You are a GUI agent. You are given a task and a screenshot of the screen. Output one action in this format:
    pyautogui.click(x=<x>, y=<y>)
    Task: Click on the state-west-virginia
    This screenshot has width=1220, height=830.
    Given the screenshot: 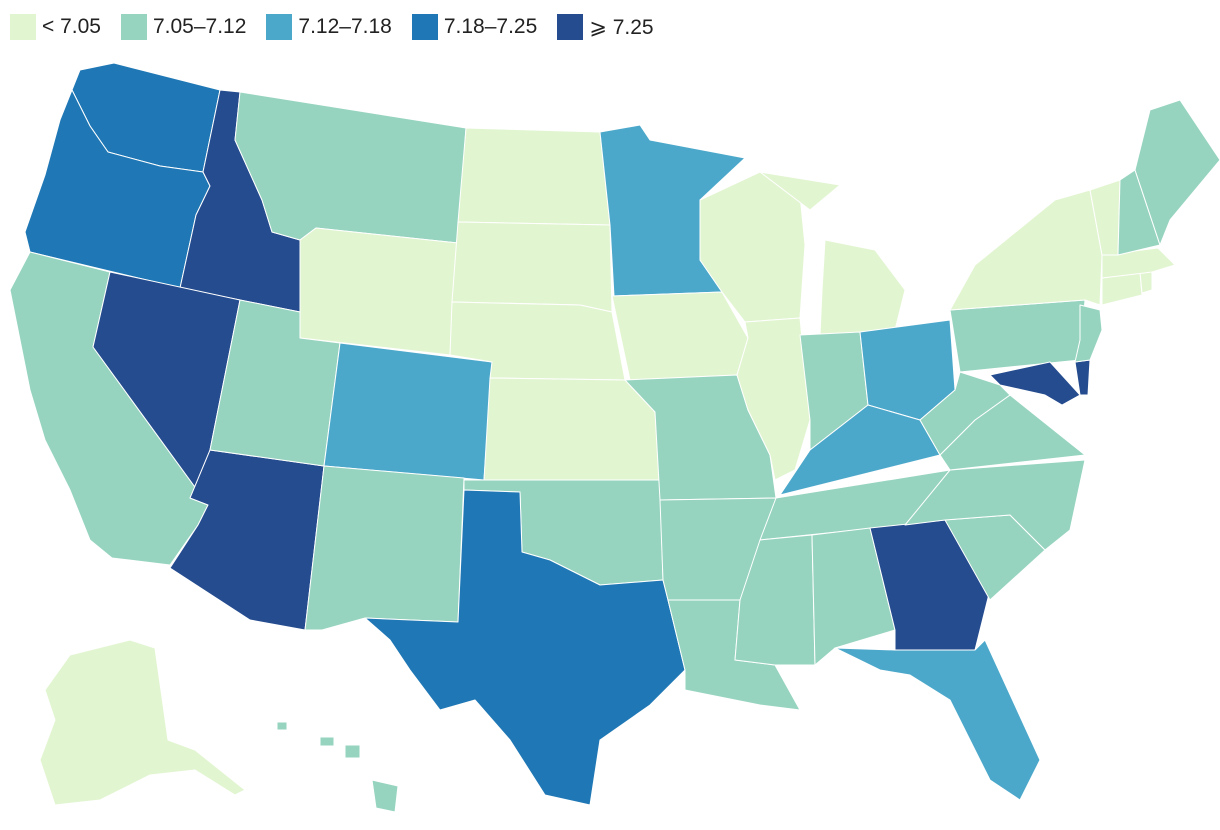 What is the action you would take?
    pyautogui.click(x=965, y=413)
    